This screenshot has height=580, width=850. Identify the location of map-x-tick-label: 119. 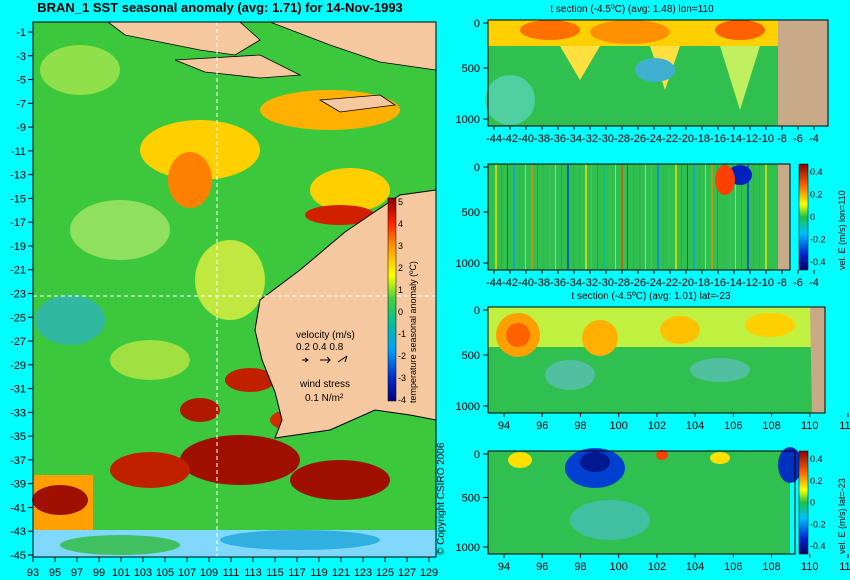
(319, 573).